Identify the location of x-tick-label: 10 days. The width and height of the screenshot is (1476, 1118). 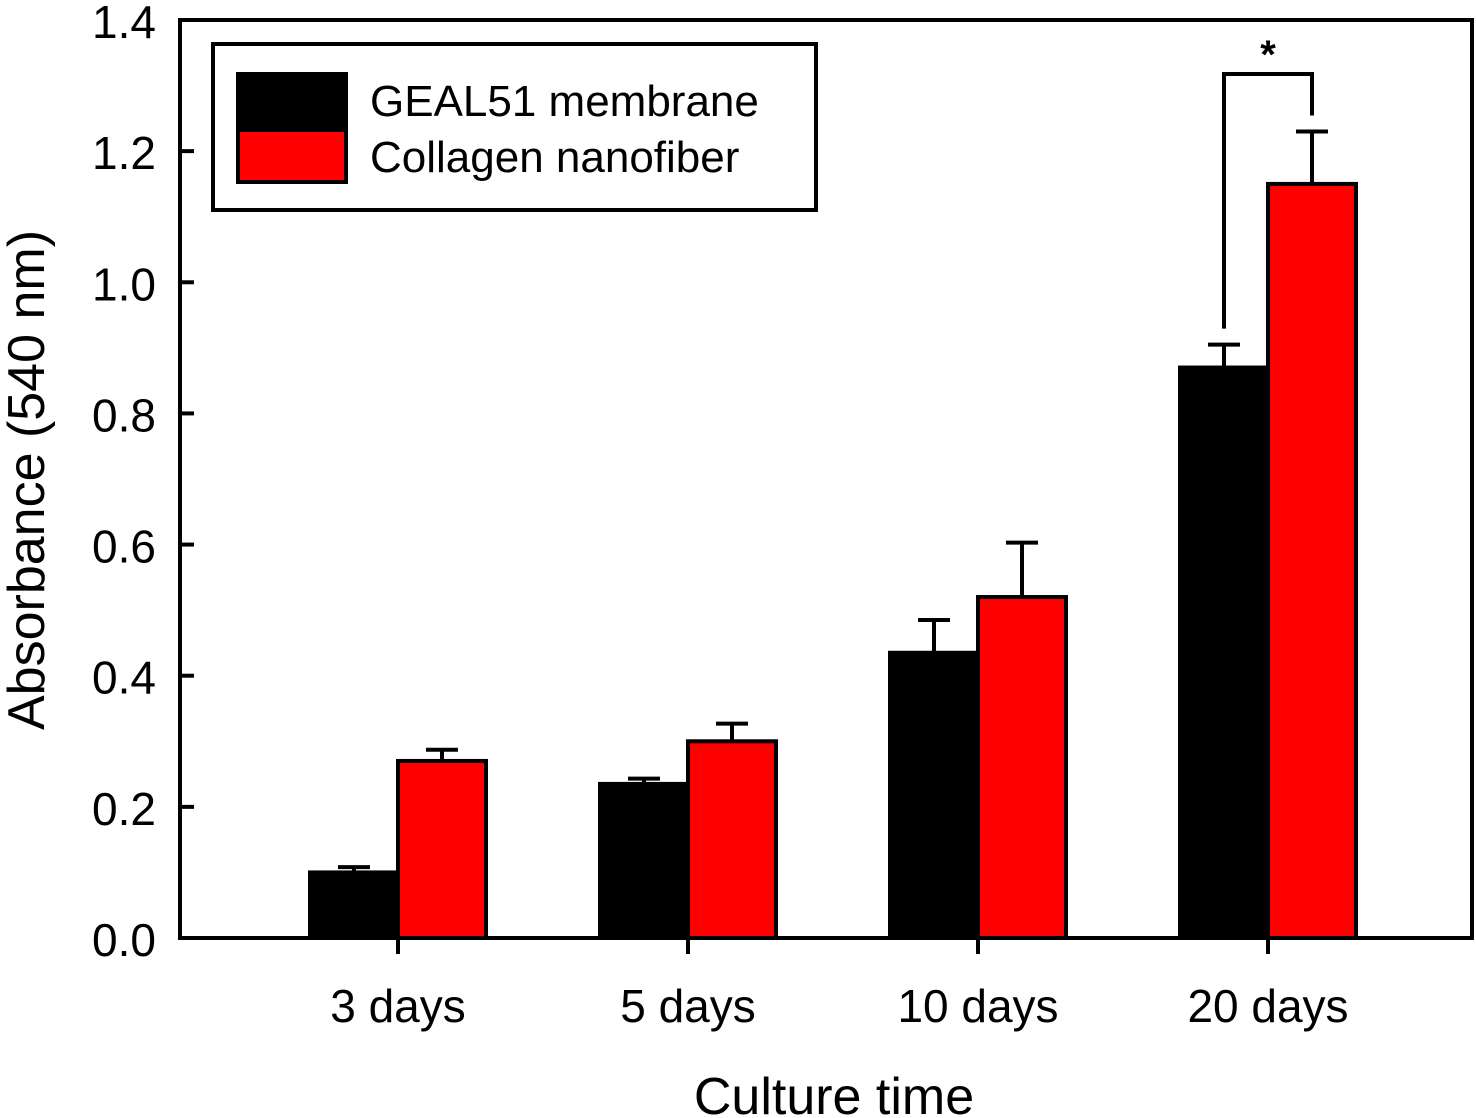
(977, 1006).